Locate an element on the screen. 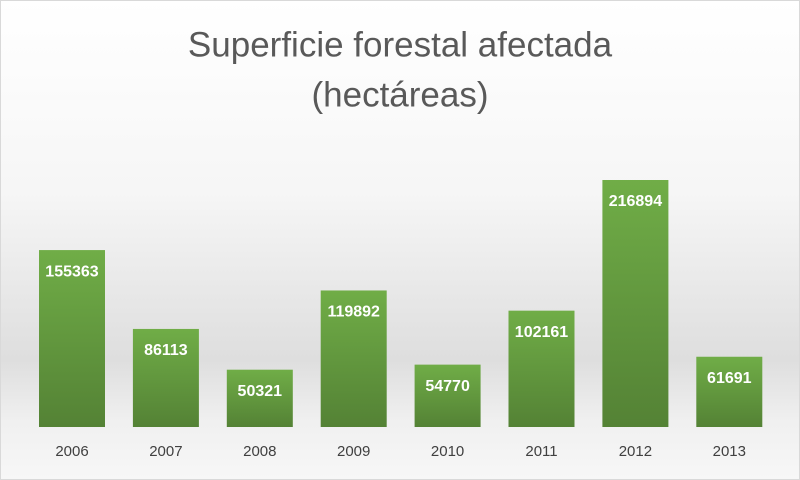 The width and height of the screenshot is (800, 480). x-tick-label: 2013 is located at coordinates (729, 451).